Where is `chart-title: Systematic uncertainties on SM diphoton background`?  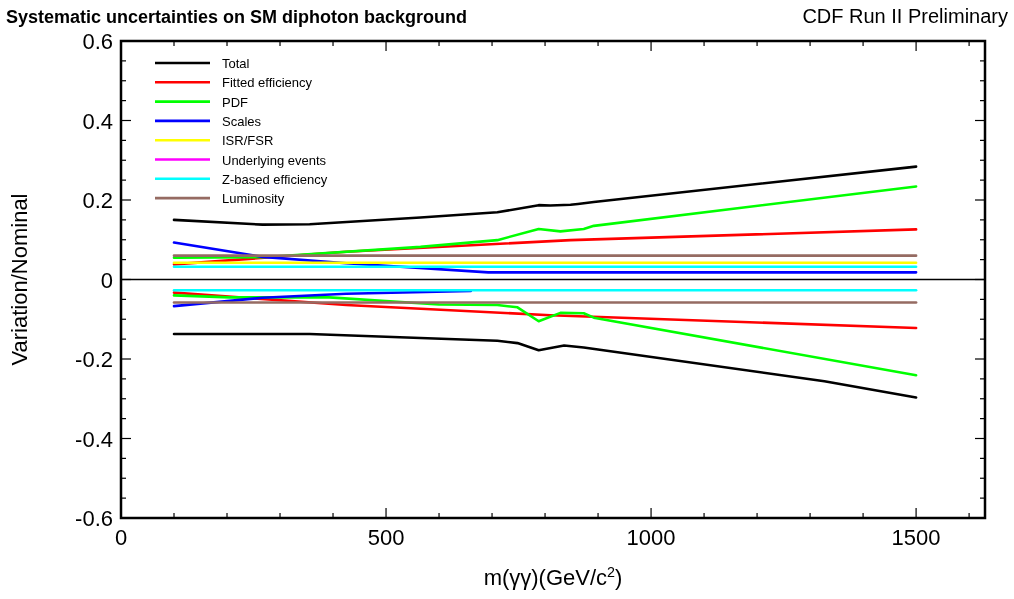 chart-title: Systematic uncertainties on SM diphoton background is located at coordinates (237, 17).